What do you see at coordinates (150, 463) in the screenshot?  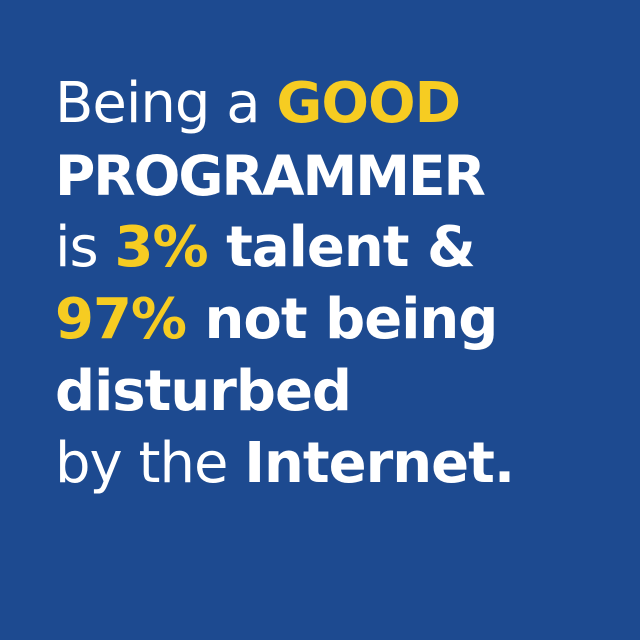 I see `quote-text: by the` at bounding box center [150, 463].